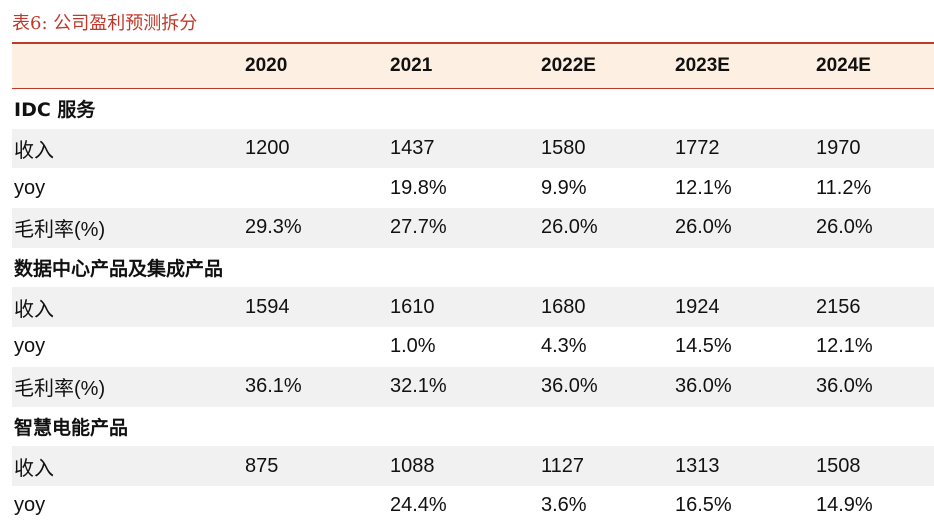  I want to click on table-cell: 1680, so click(563, 306).